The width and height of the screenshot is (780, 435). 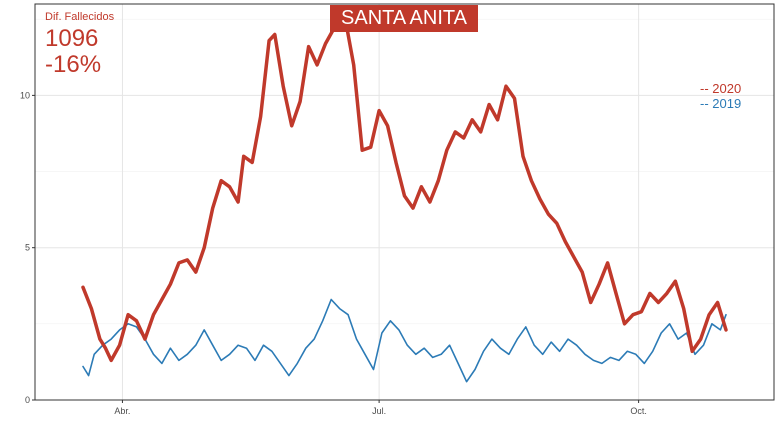 I want to click on x-tick-label: Abr., so click(x=122, y=411).